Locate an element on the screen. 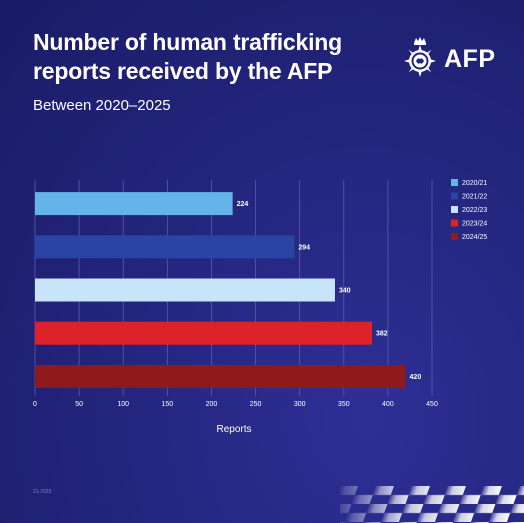 The width and height of the screenshot is (524, 523). x-tick-label: 250 is located at coordinates (256, 404).